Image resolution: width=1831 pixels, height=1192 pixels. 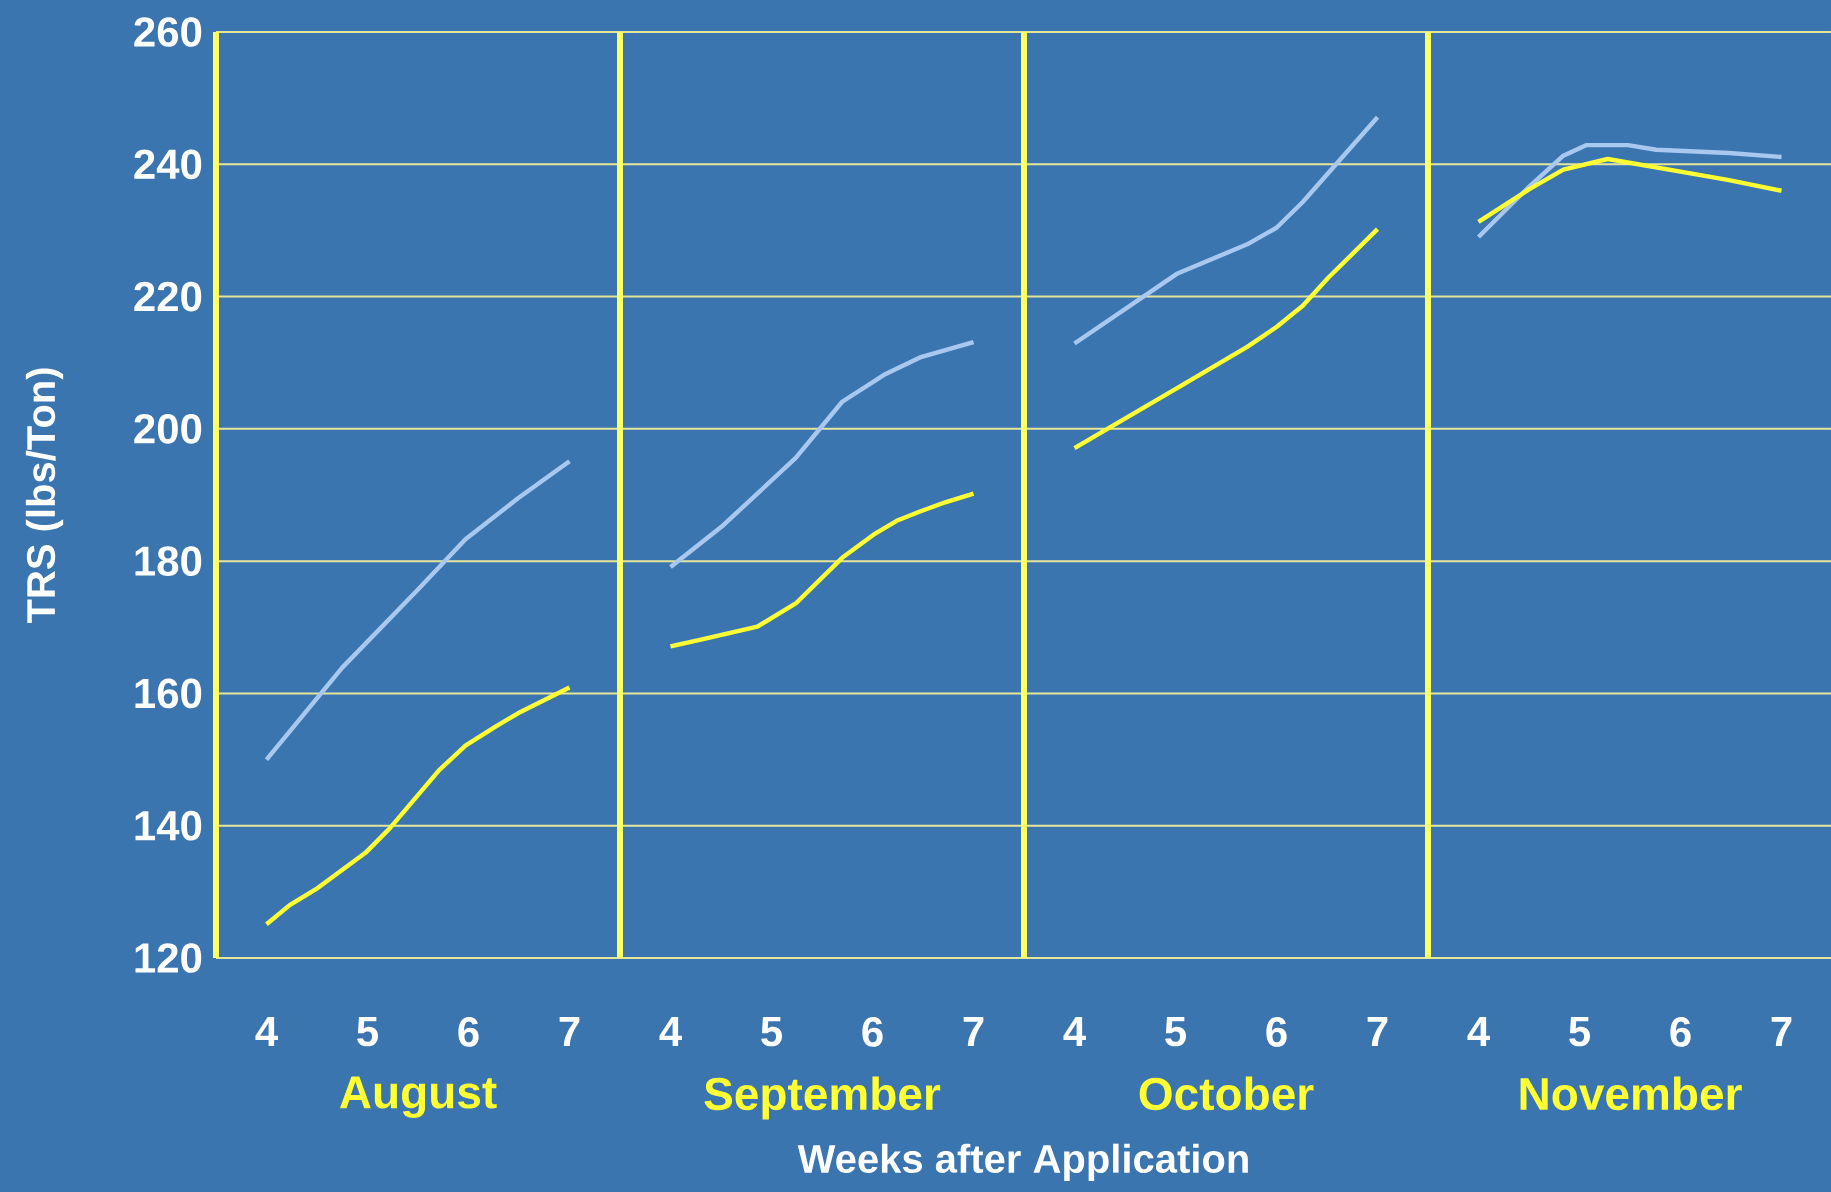 What do you see at coordinates (1631, 1093) in the screenshot?
I see `x-axis-title: November` at bounding box center [1631, 1093].